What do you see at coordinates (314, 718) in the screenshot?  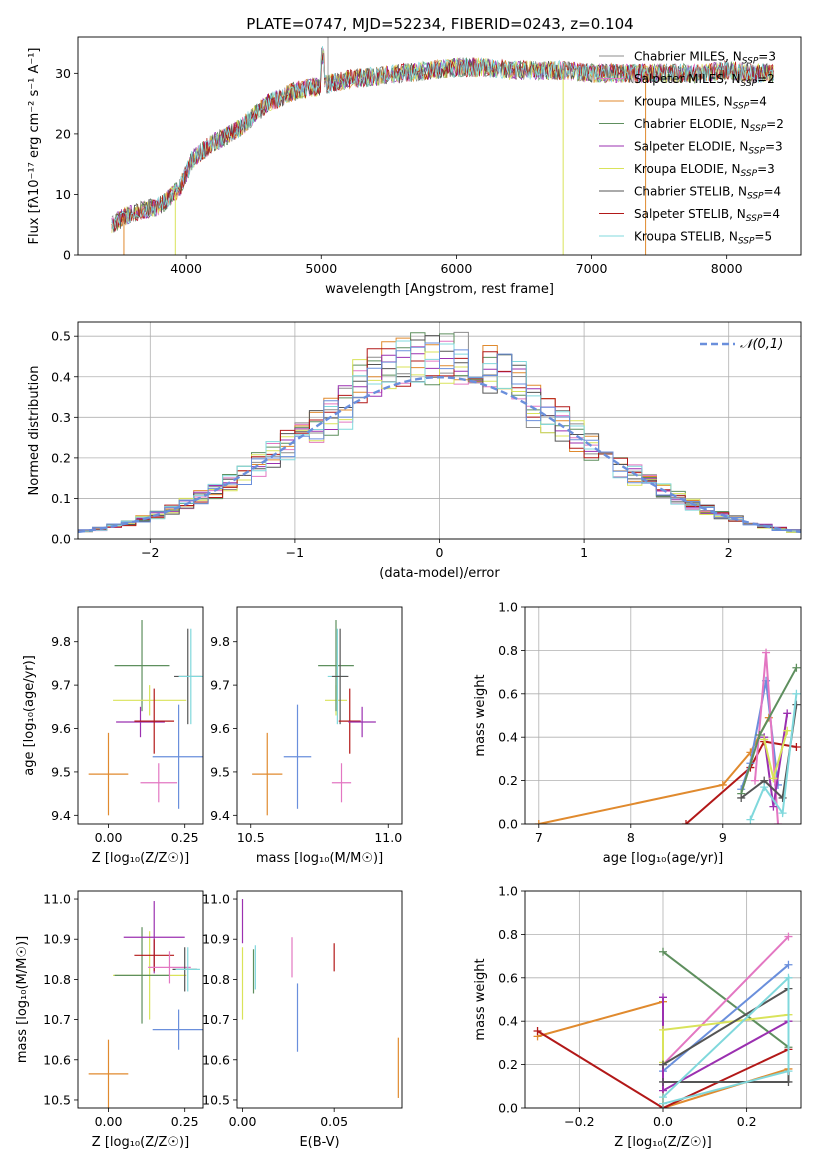 I see `error-bars` at bounding box center [314, 718].